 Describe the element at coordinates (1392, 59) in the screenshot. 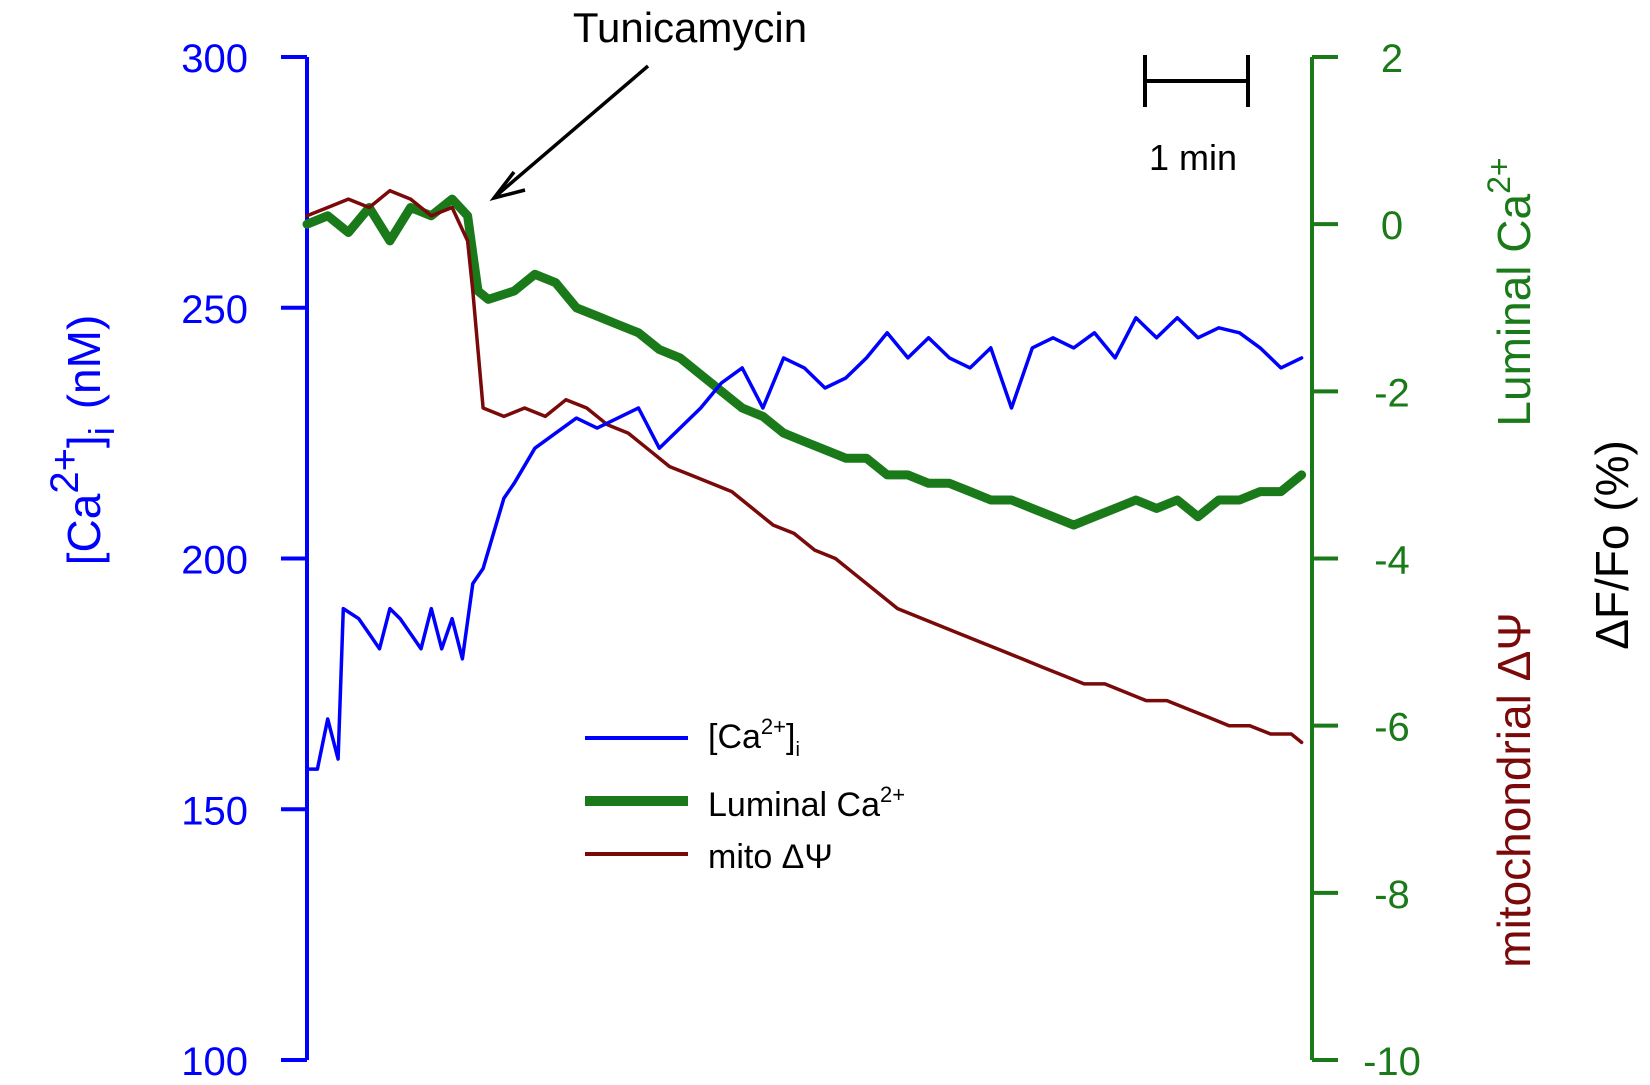

I see `right-tick-label: 2` at that location.